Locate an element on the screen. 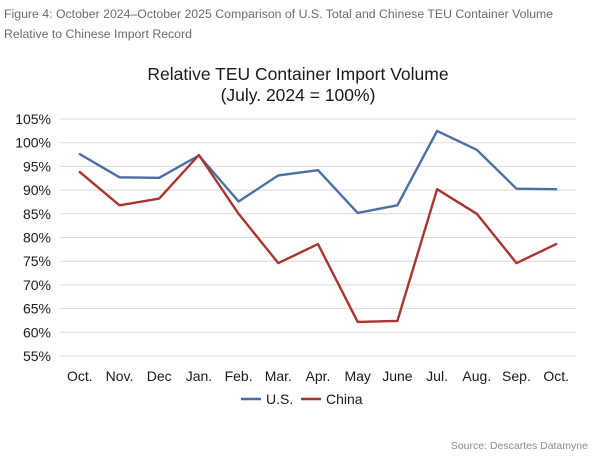 This screenshot has height=469, width=600. y-tick-label: 90% is located at coordinates (37, 190).